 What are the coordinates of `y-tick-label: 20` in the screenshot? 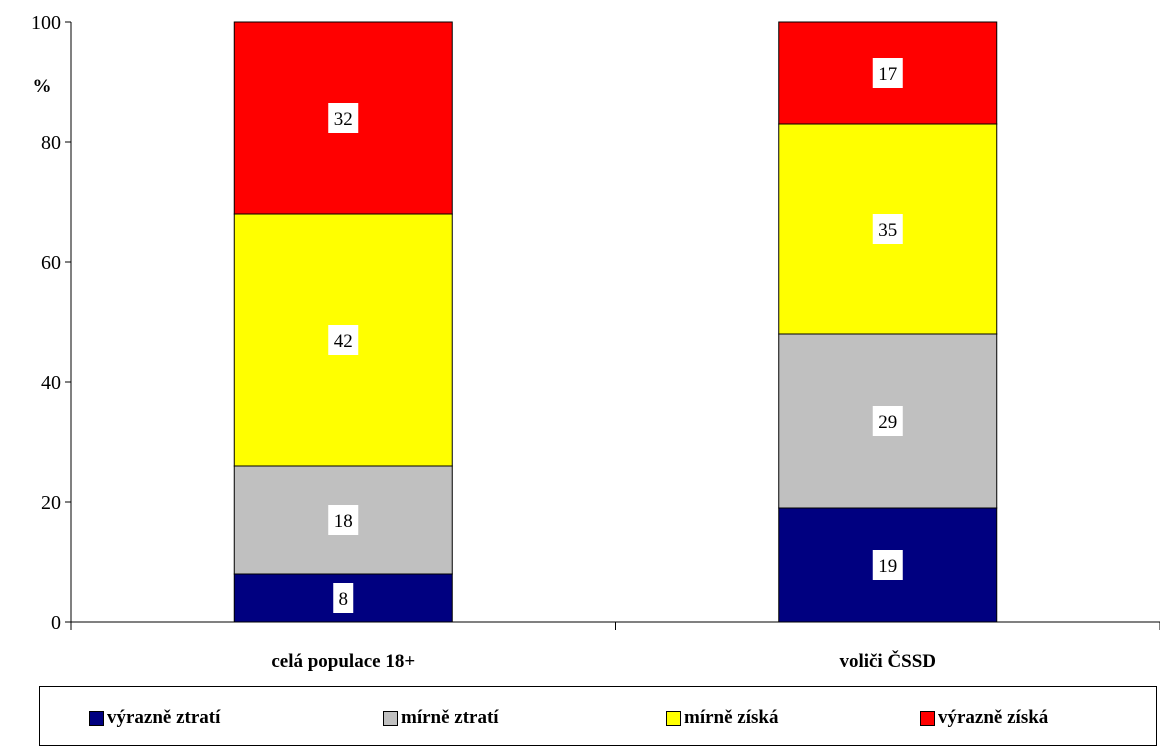 It's located at (51, 503).